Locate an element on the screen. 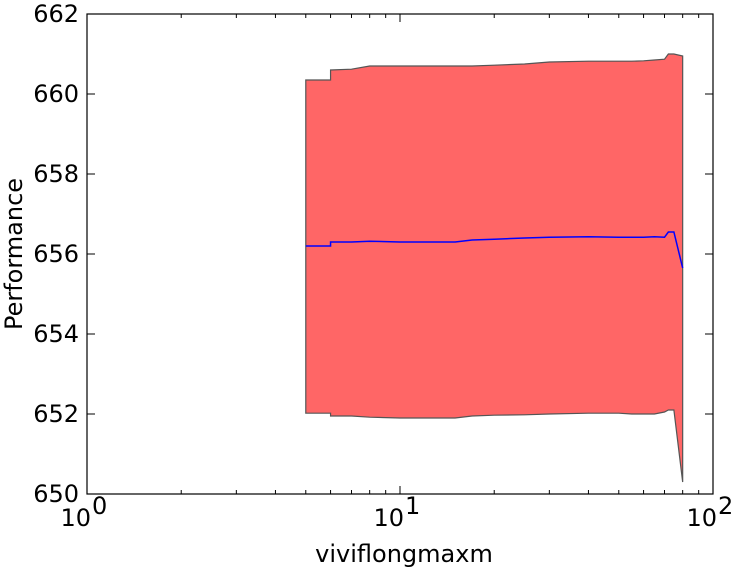 Image resolution: width=737 pixels, height=571 pixels. y-tick-label: 660 is located at coordinates (56, 94).